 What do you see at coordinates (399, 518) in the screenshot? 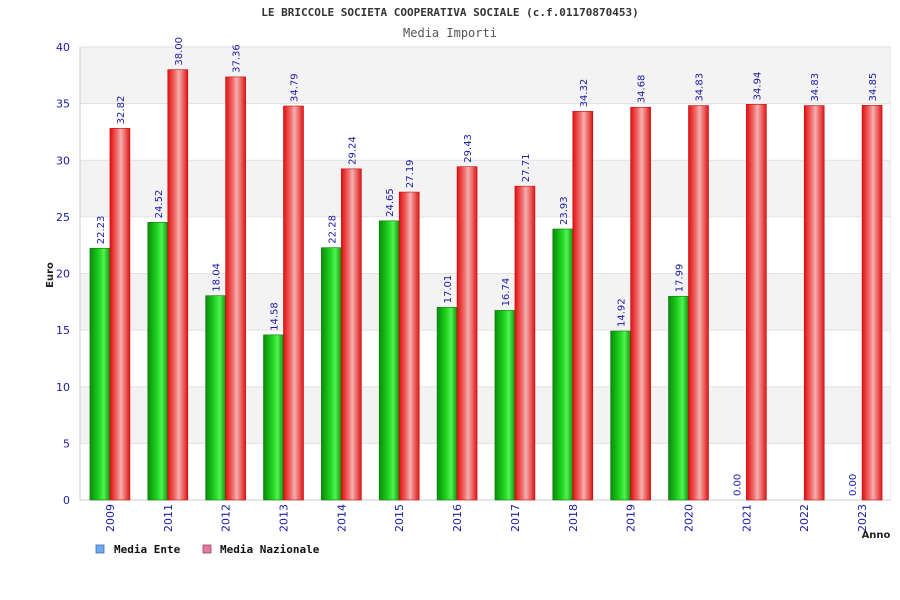
I see `x-tick-label: 2015` at bounding box center [399, 518].